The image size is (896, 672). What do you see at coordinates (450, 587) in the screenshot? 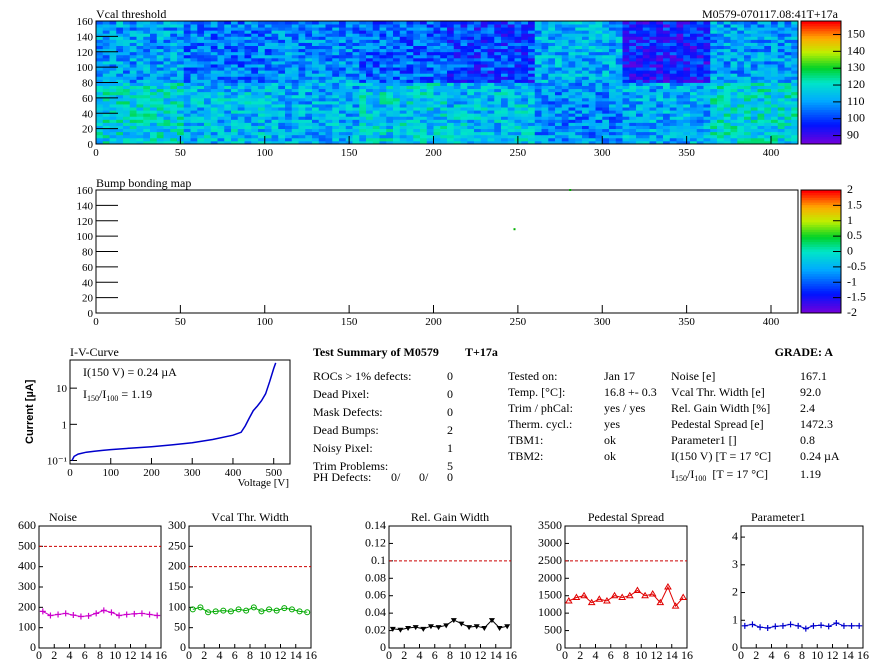
I see `small-plot-frame` at bounding box center [450, 587].